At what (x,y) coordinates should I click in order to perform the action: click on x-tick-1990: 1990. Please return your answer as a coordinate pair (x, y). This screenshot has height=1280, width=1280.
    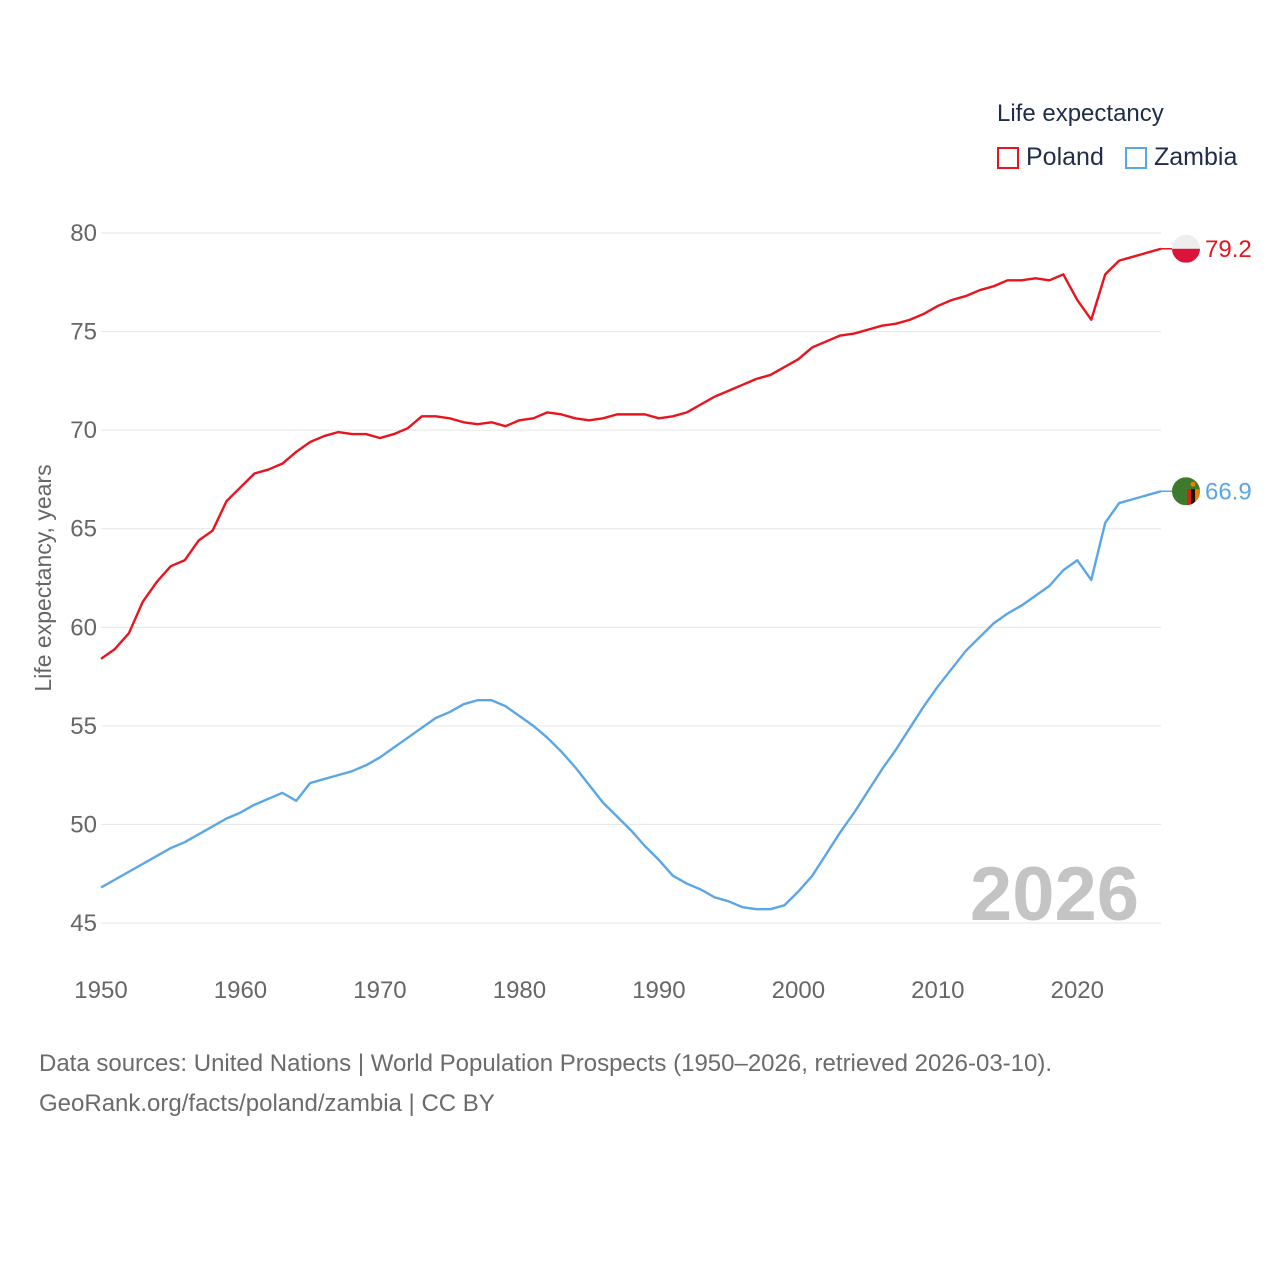
    Looking at the image, I should click on (658, 990).